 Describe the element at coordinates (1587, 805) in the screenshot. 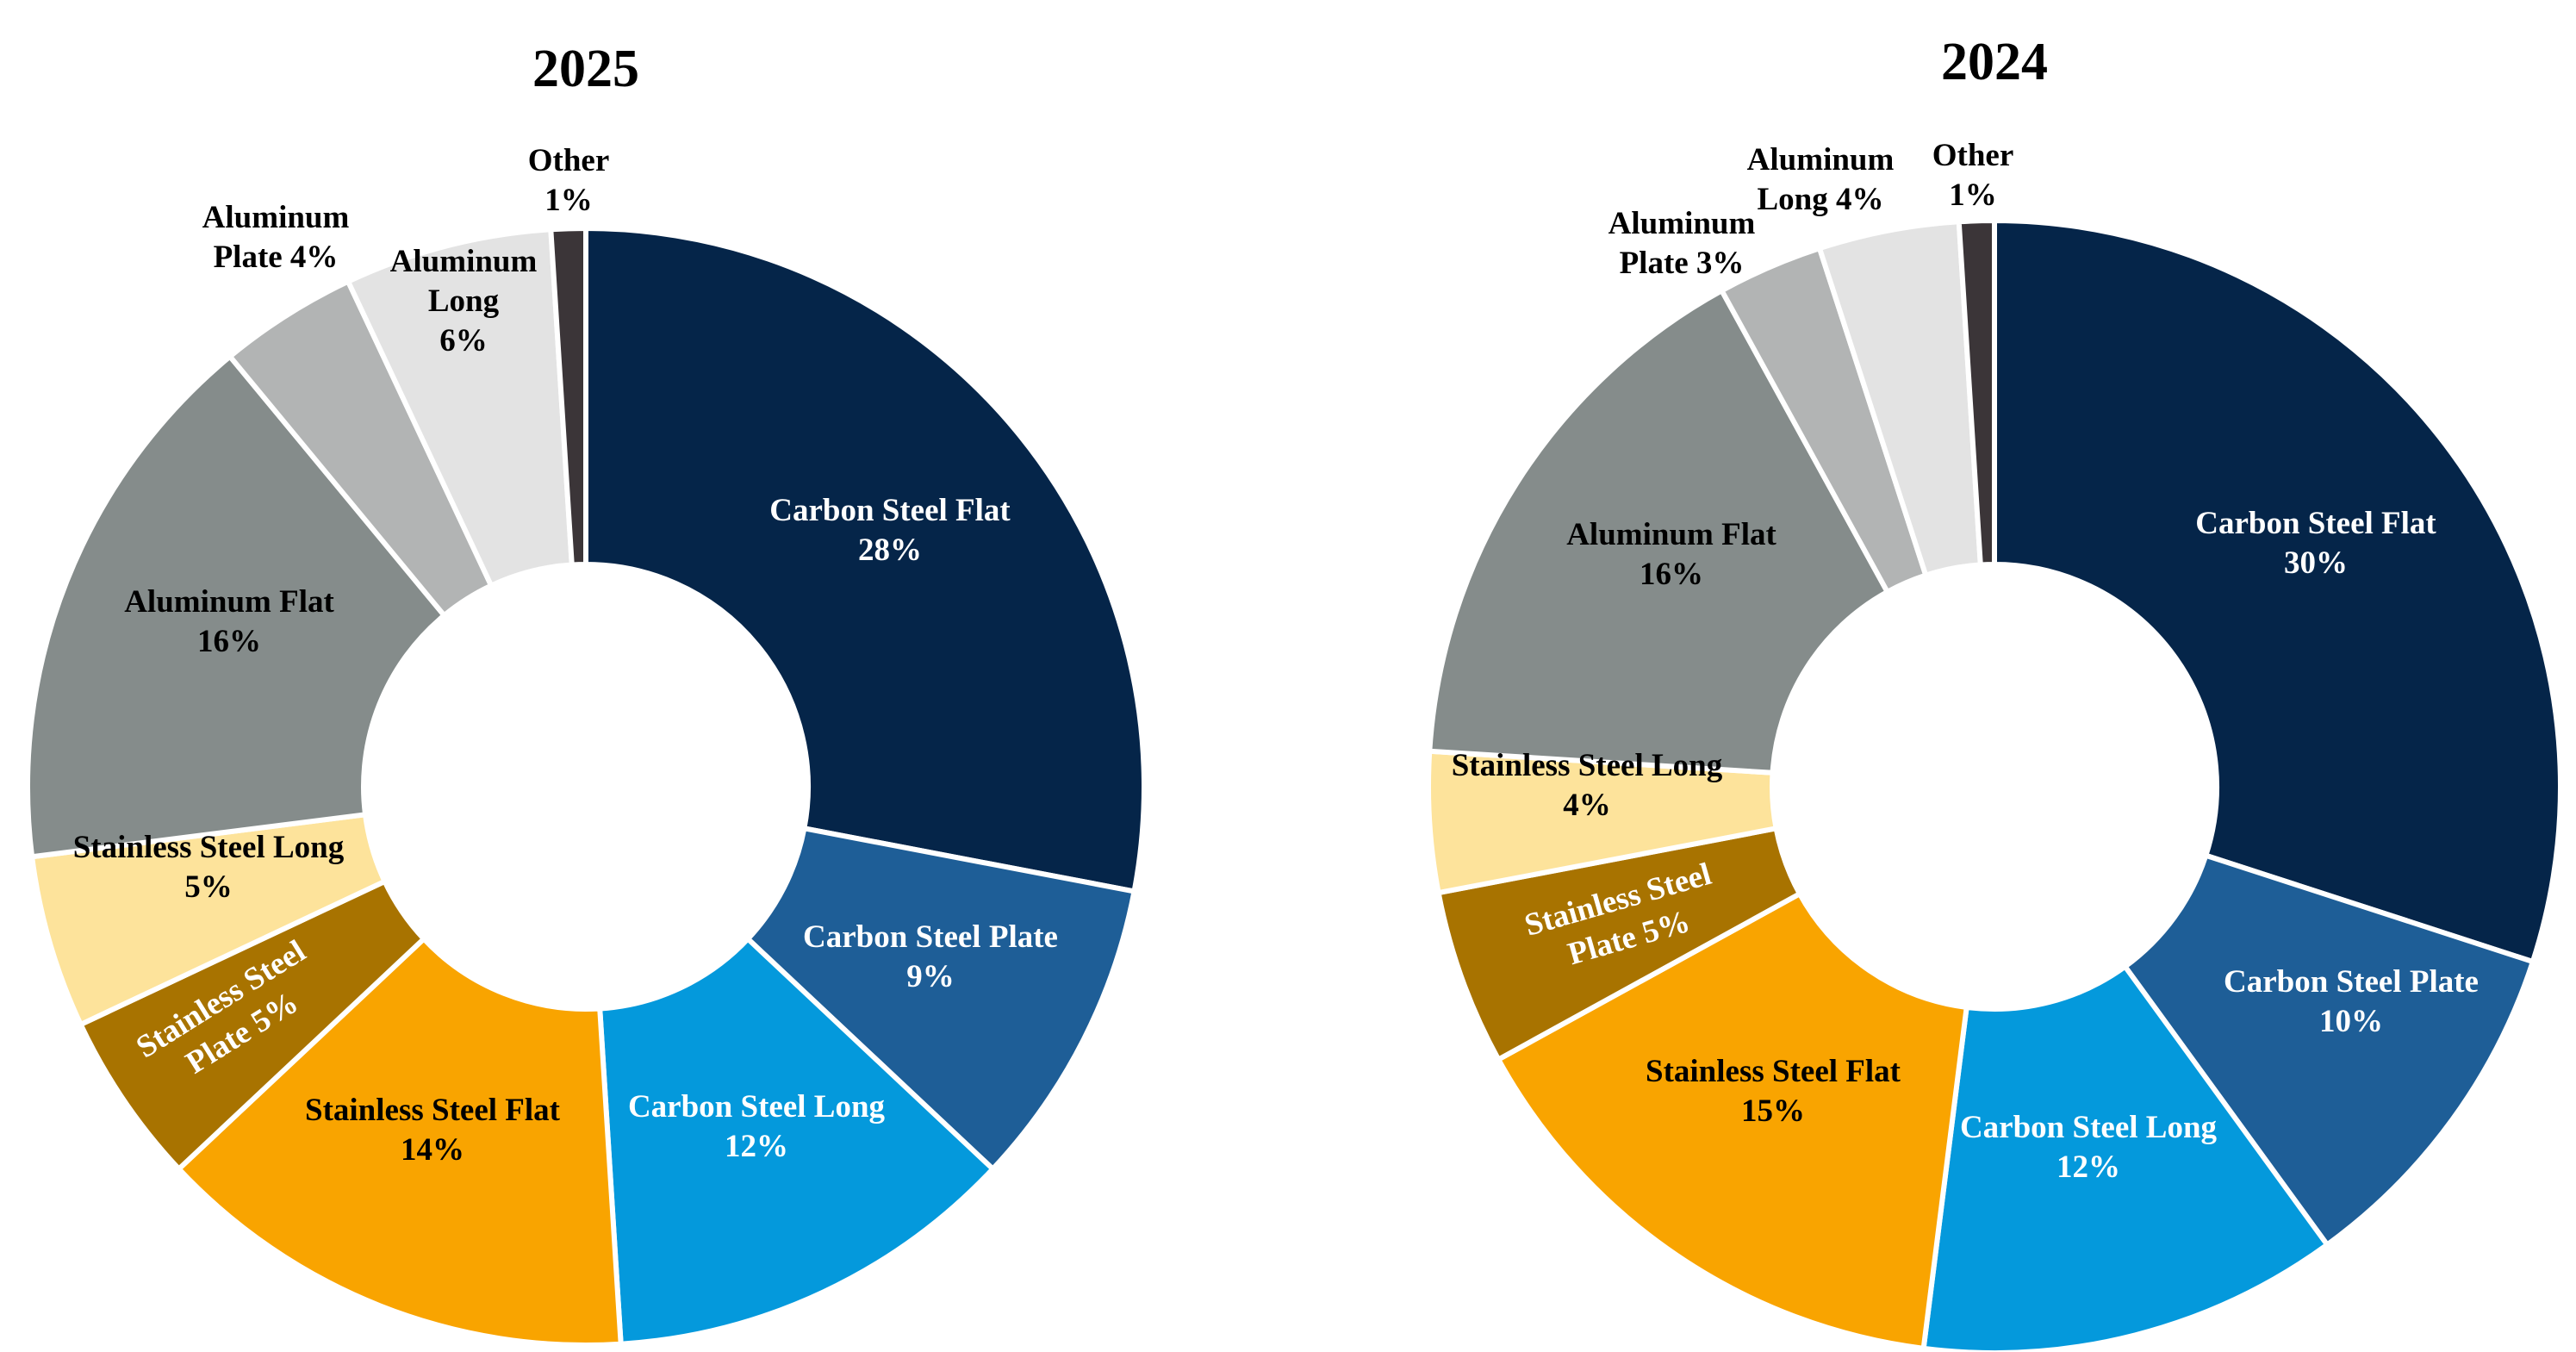

I see `data-label-line: 4%` at that location.